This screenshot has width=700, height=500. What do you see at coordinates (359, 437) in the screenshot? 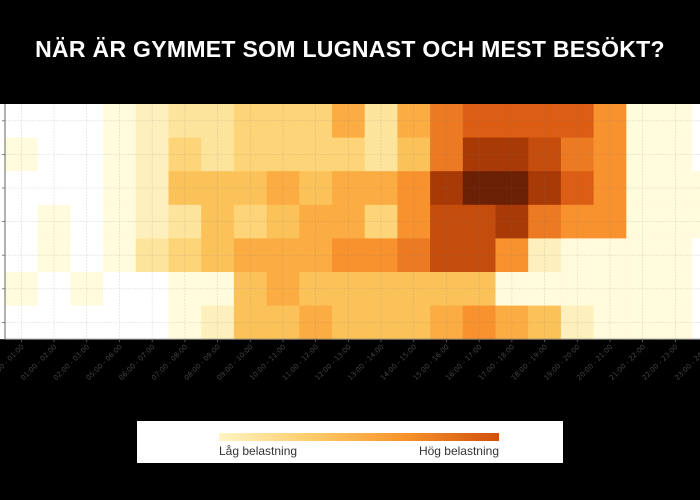
I see `legend-gradient-bar` at bounding box center [359, 437].